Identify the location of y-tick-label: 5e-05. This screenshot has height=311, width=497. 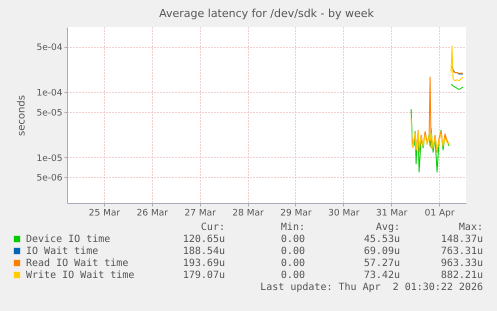
(49, 113).